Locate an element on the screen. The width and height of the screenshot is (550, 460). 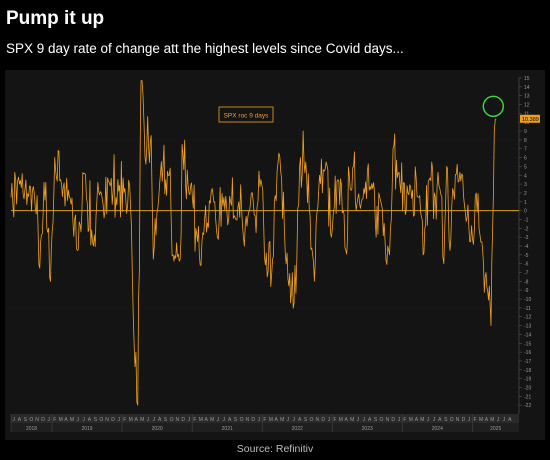
y-tick-label: -18 is located at coordinates (527, 371).